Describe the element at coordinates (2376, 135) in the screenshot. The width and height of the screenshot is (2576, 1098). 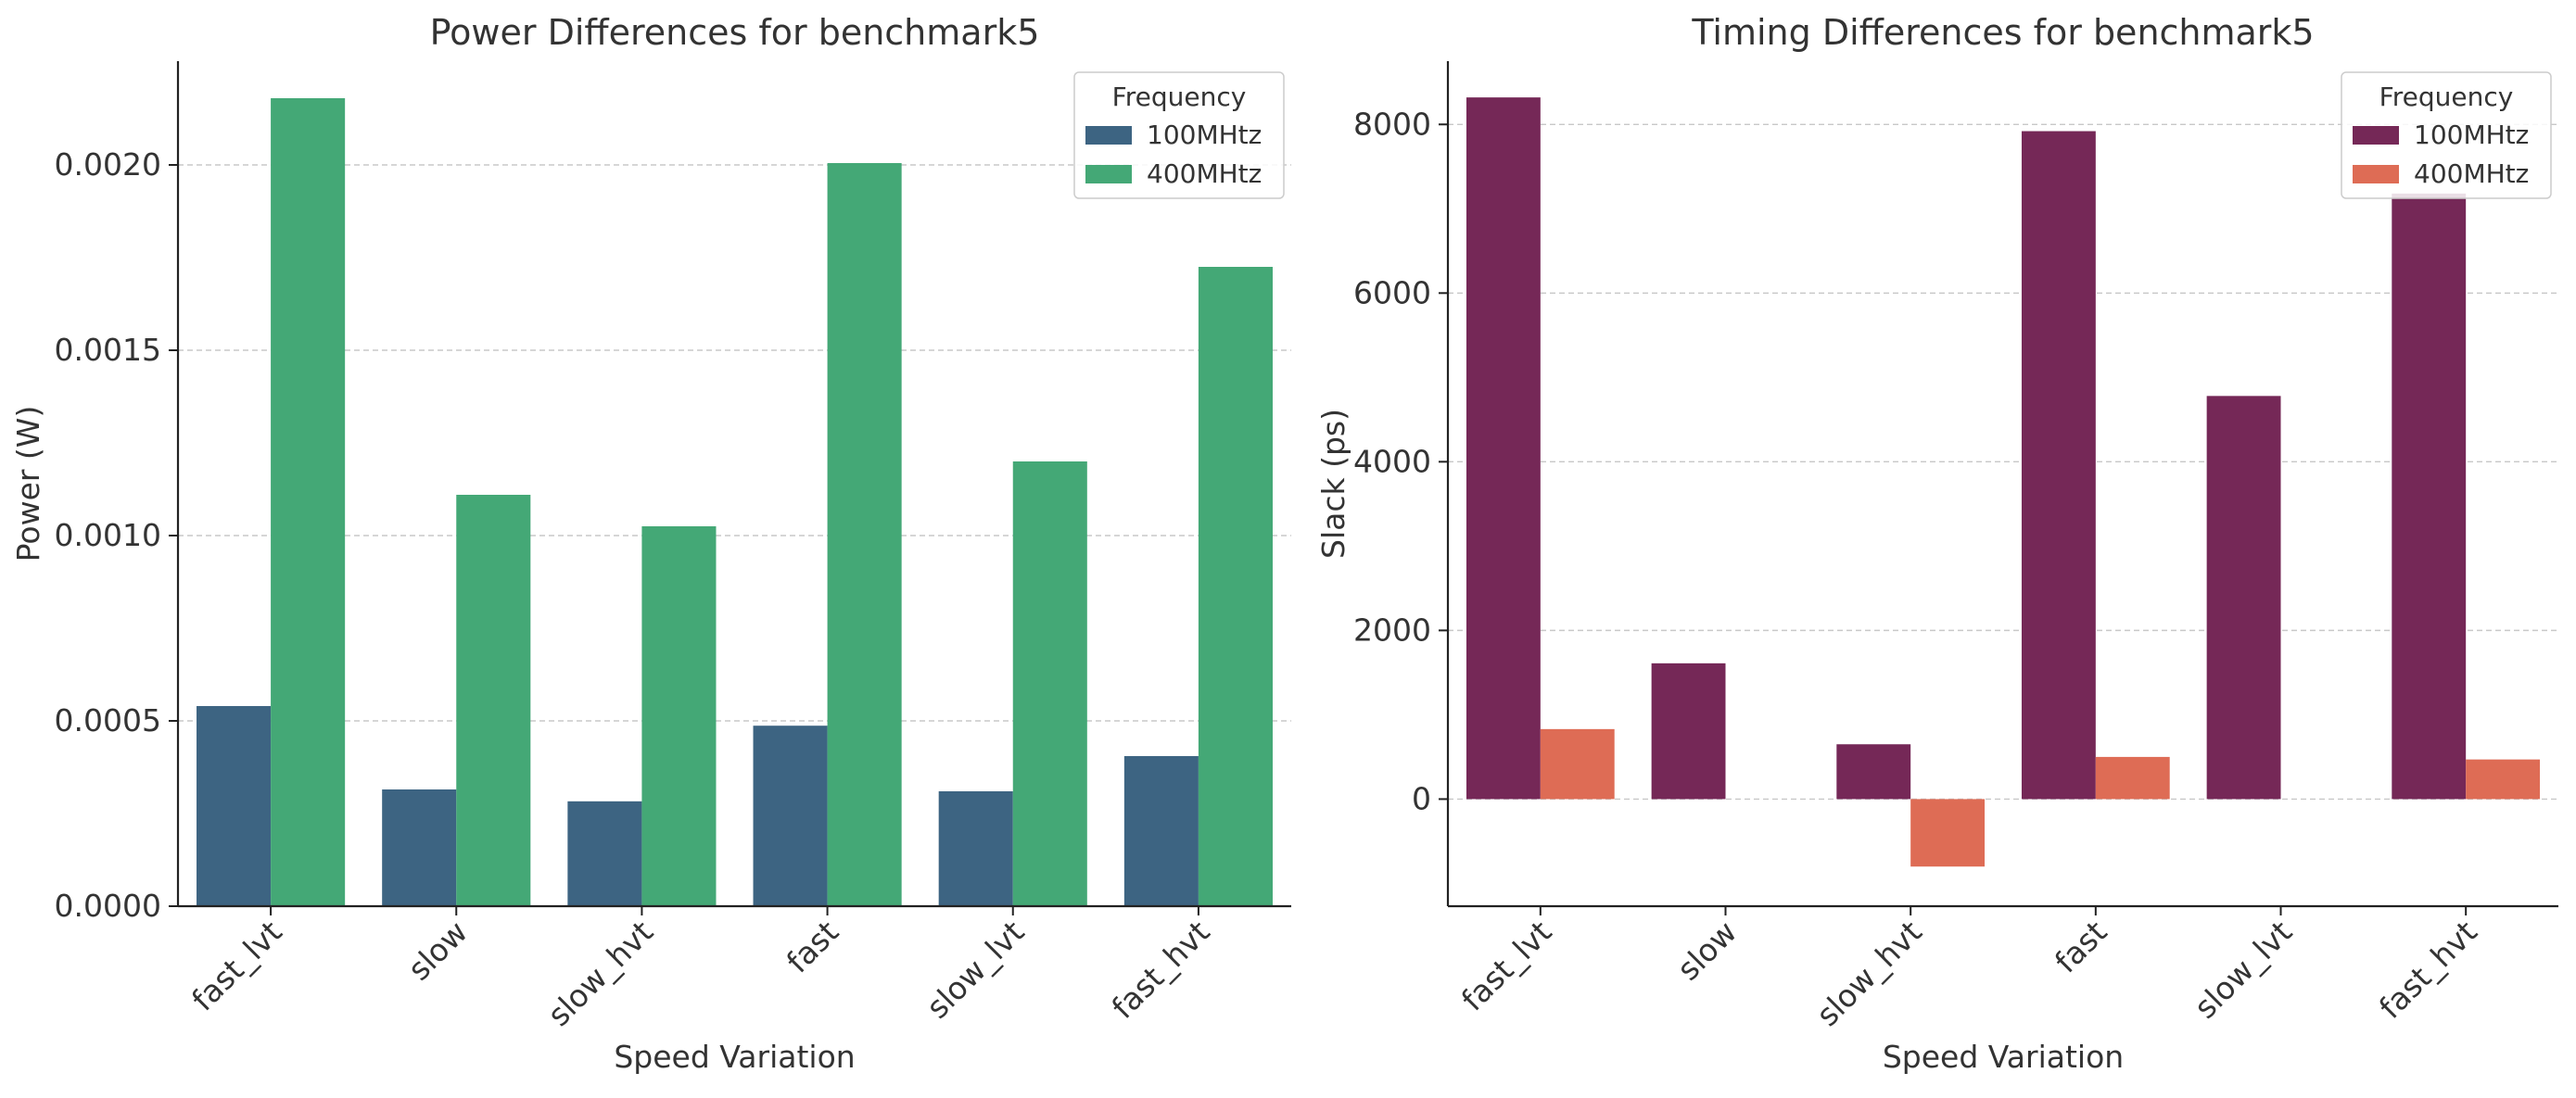
I see `timing-legend-swatch-100mhtz` at that location.